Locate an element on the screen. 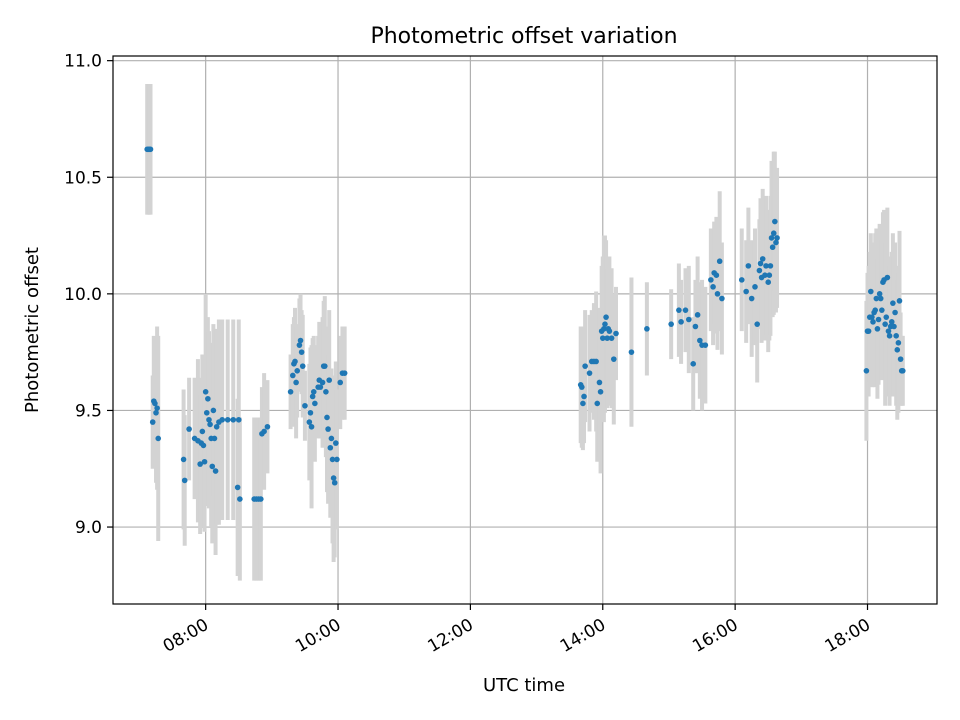 Image resolution: width=960 pixels, height=720 pixels. y-tick-label: 10.0 is located at coordinates (83, 295).